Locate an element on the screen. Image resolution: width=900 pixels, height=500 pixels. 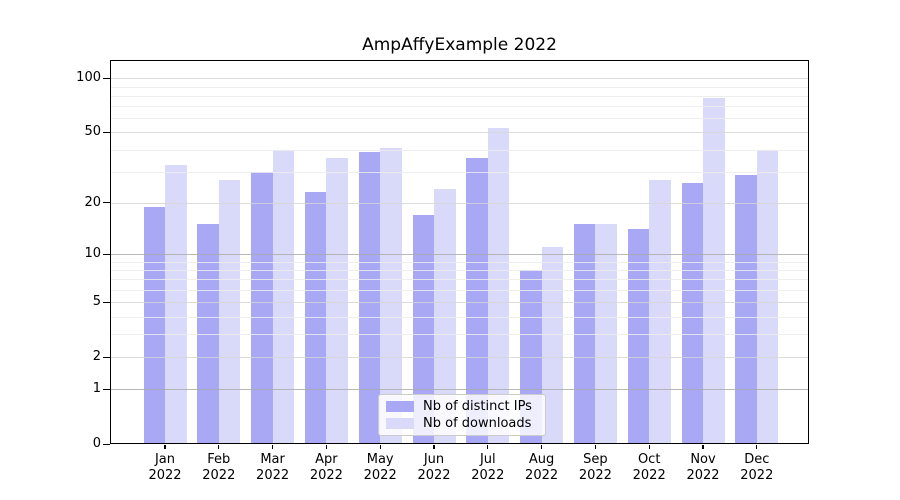
bar-downloads-jan is located at coordinates (176, 304).